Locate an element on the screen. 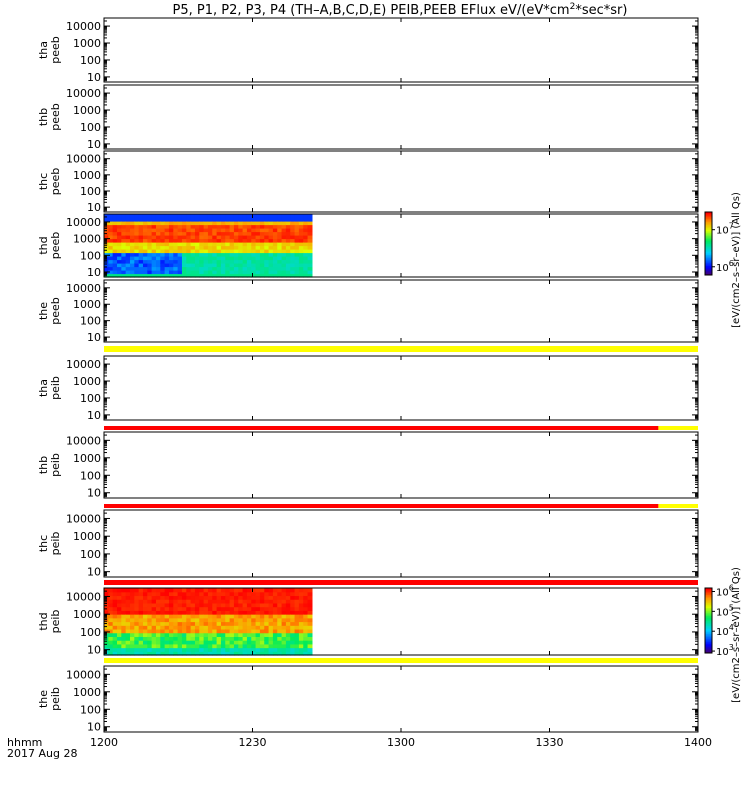 The image size is (750, 800). panel-frame is located at coordinates (401, 388).